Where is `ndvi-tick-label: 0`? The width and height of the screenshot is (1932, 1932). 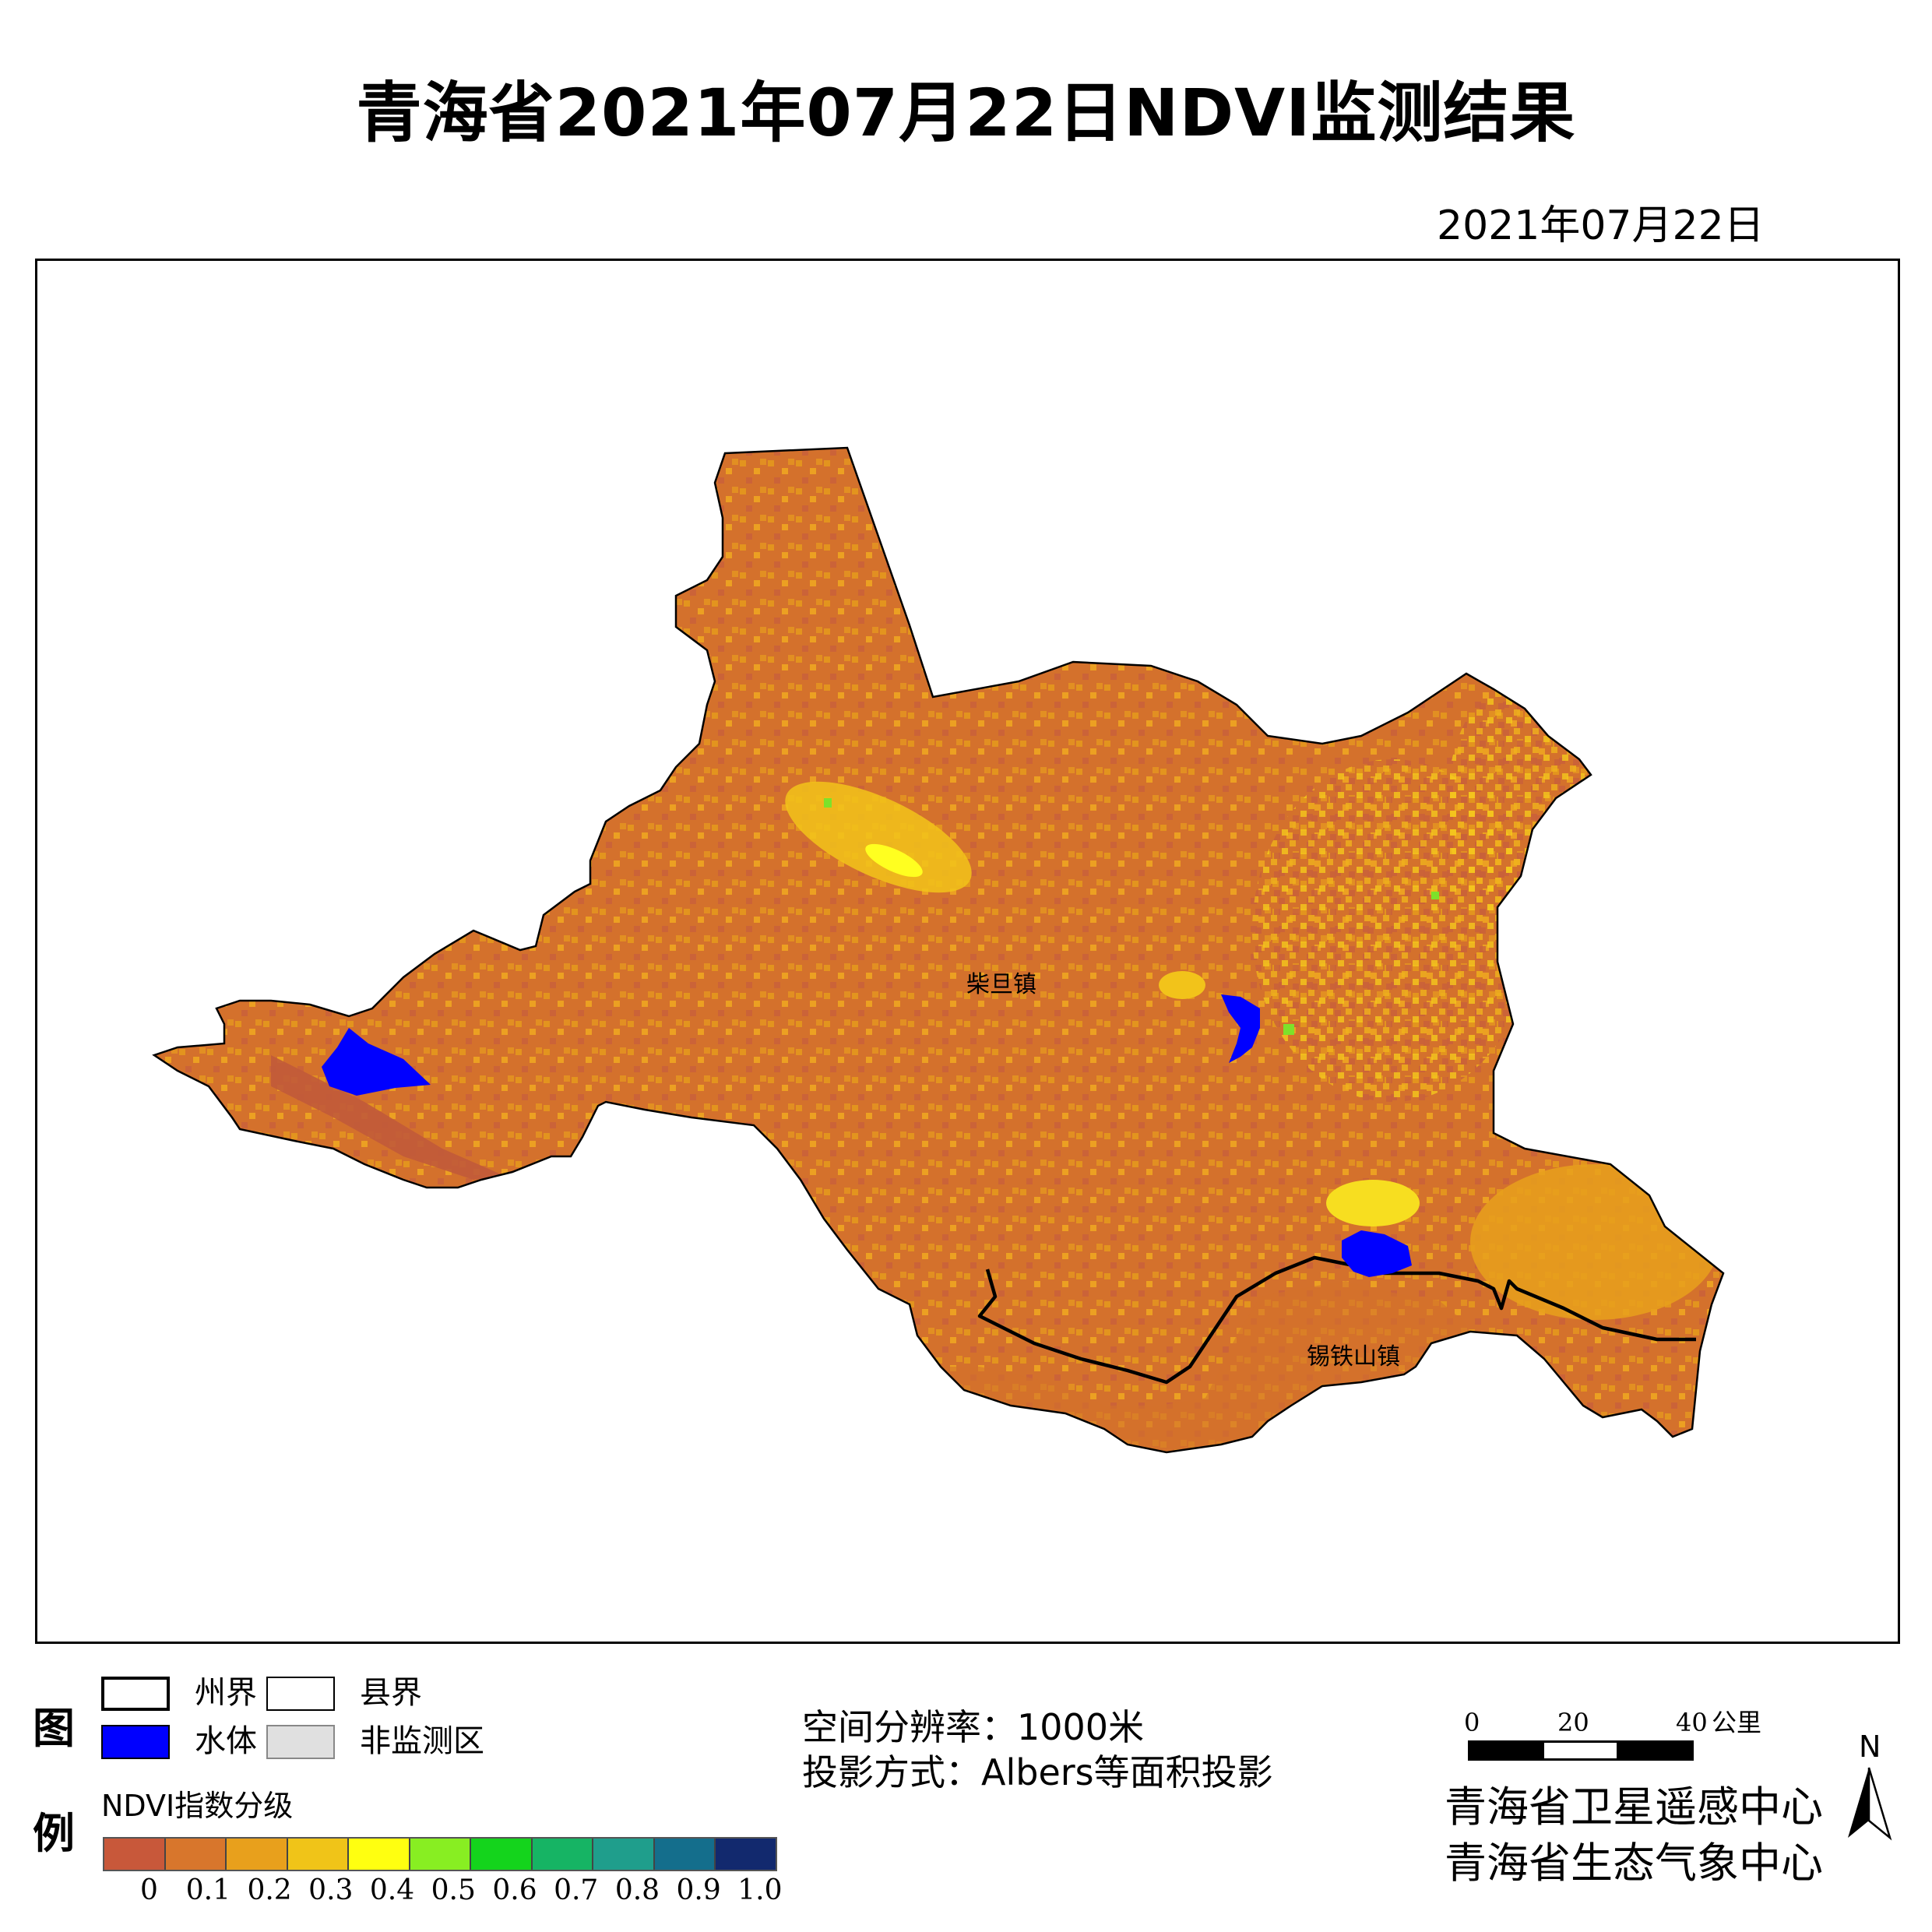
ndvi-tick-label: 0 is located at coordinates (149, 1890).